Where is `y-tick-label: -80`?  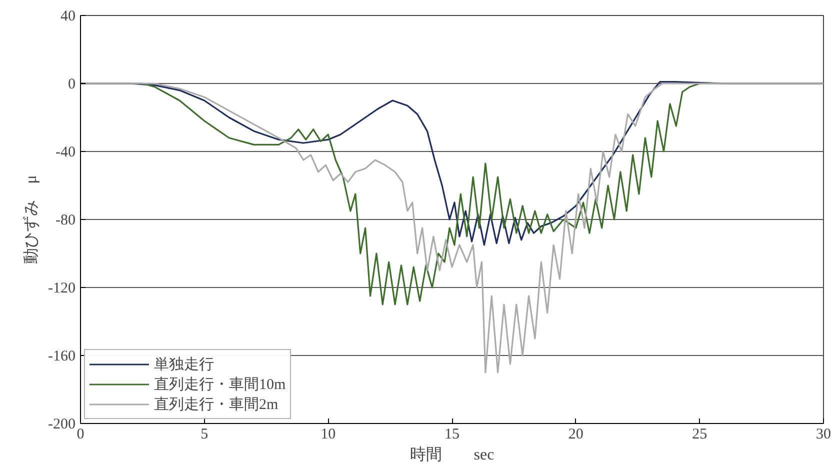 y-tick-label: -80 is located at coordinates (66, 220).